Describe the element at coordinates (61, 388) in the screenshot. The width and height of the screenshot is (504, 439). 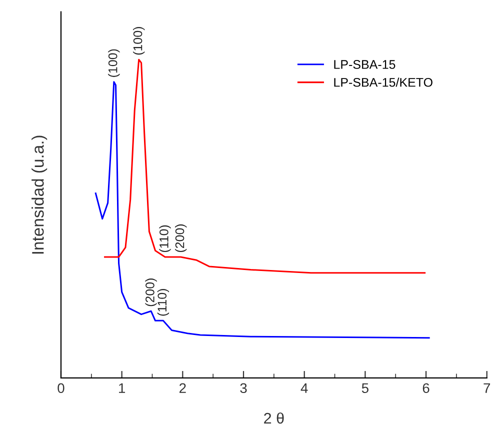
I see `x-tick-label: 0` at that location.